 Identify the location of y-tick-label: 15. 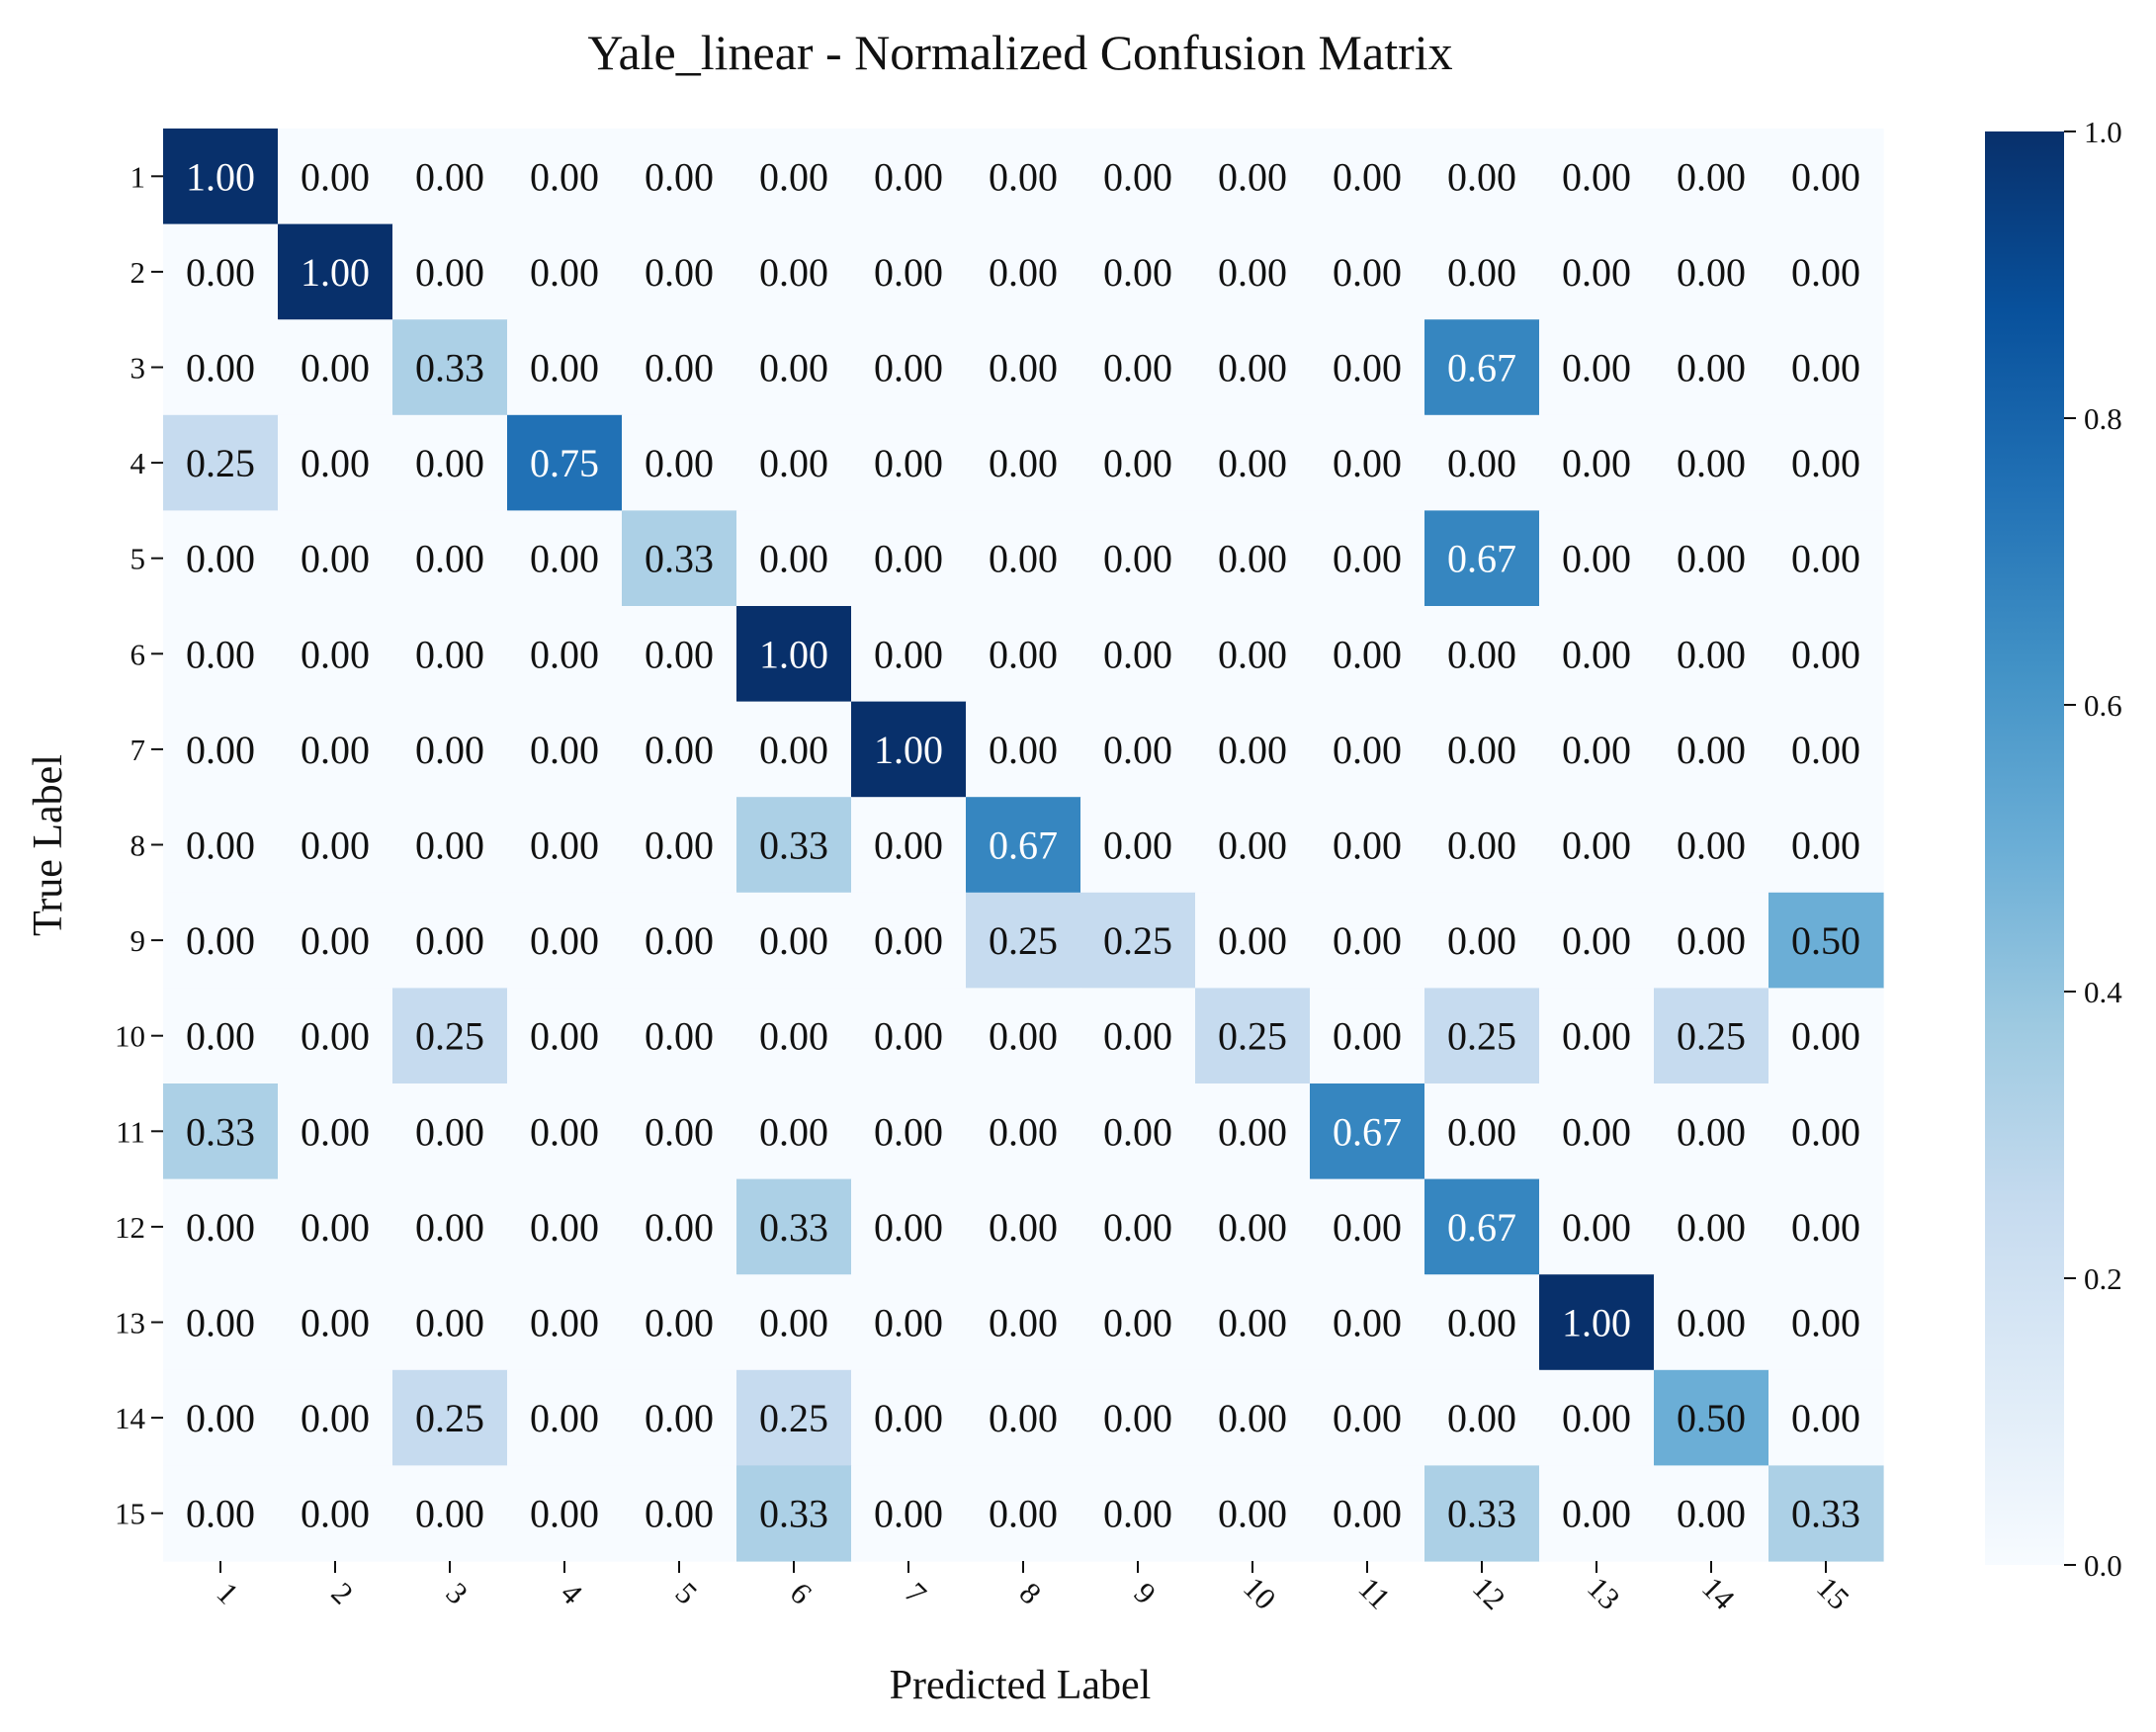
(130, 1514).